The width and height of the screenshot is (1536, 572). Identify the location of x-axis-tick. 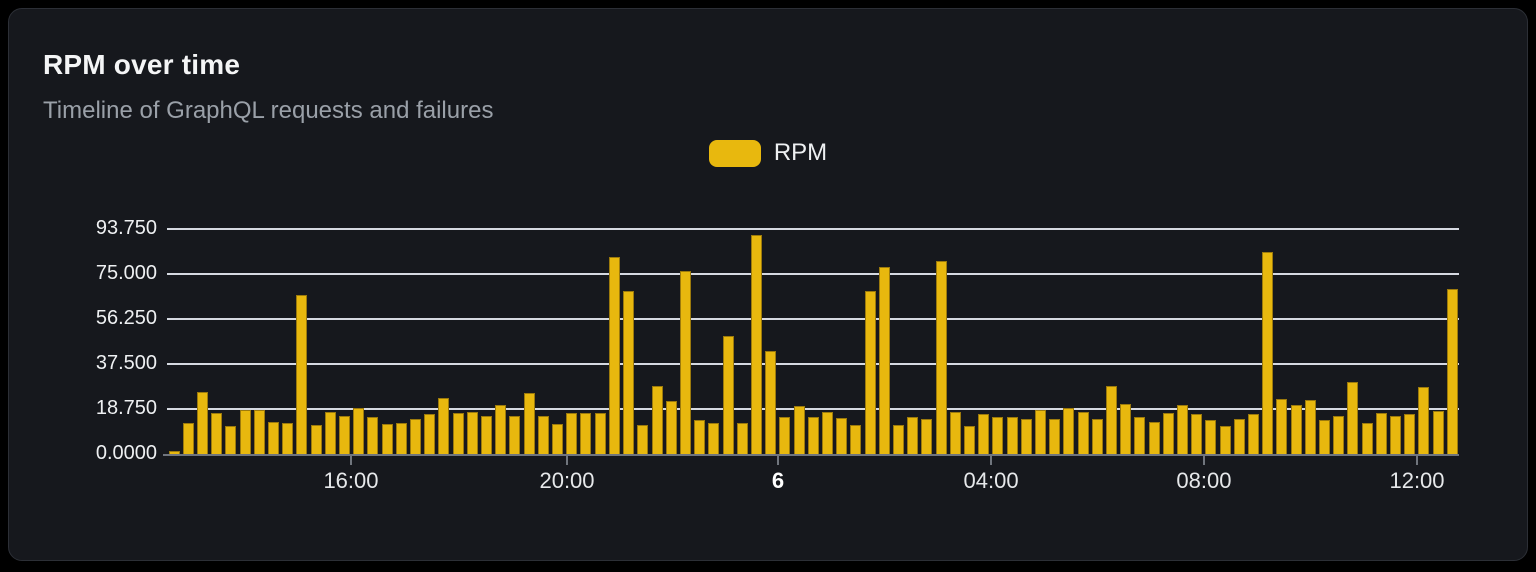
(991, 460).